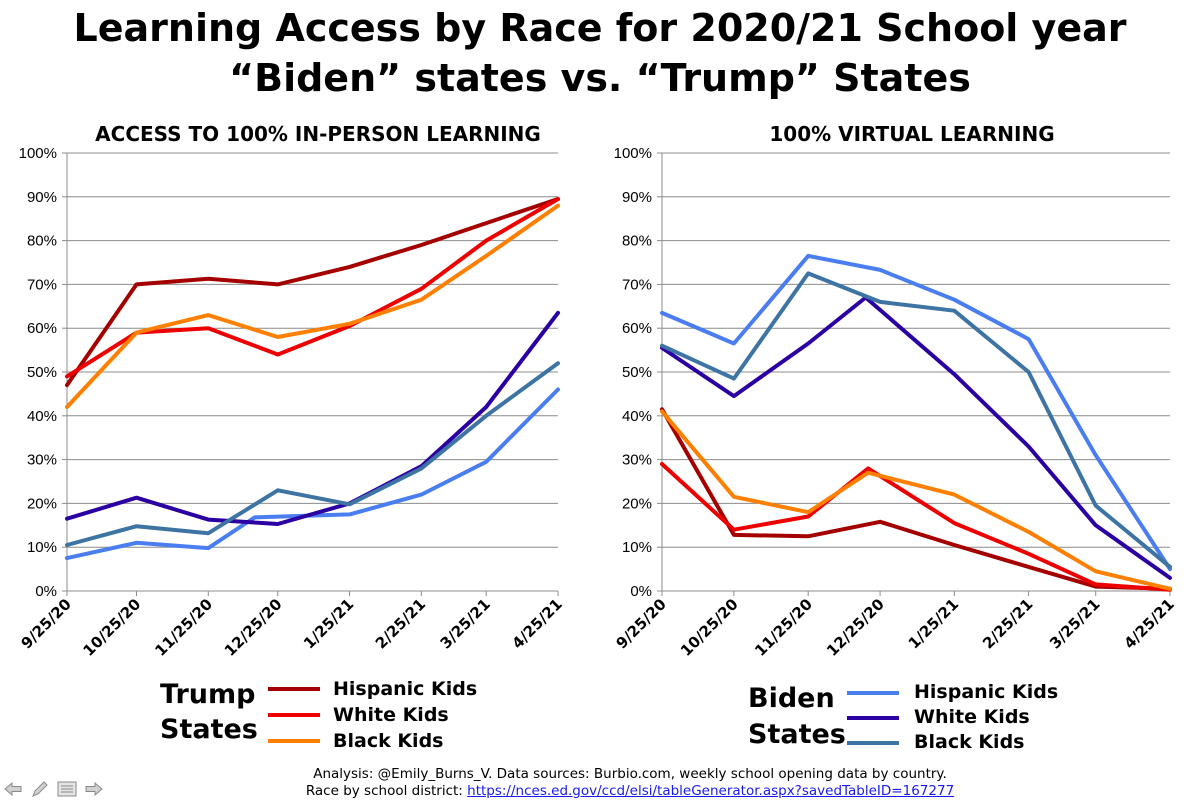  Describe the element at coordinates (1007, 623) in the screenshot. I see `chart-1-xtick-label: 2/25/21` at that location.